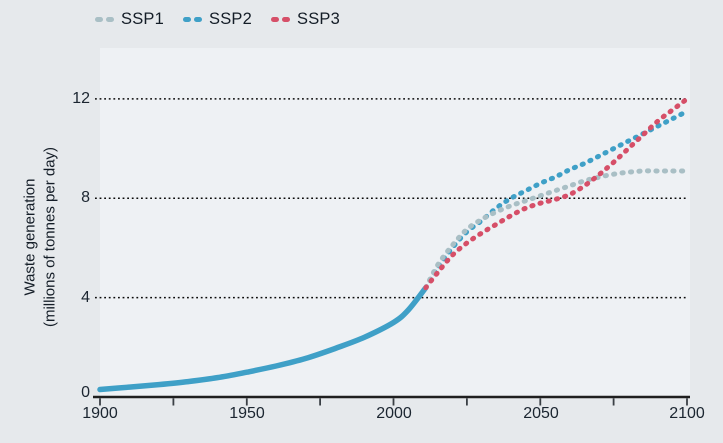  Describe the element at coordinates (104, 19) in the screenshot. I see `ssp1-line-swatch-icon` at that location.